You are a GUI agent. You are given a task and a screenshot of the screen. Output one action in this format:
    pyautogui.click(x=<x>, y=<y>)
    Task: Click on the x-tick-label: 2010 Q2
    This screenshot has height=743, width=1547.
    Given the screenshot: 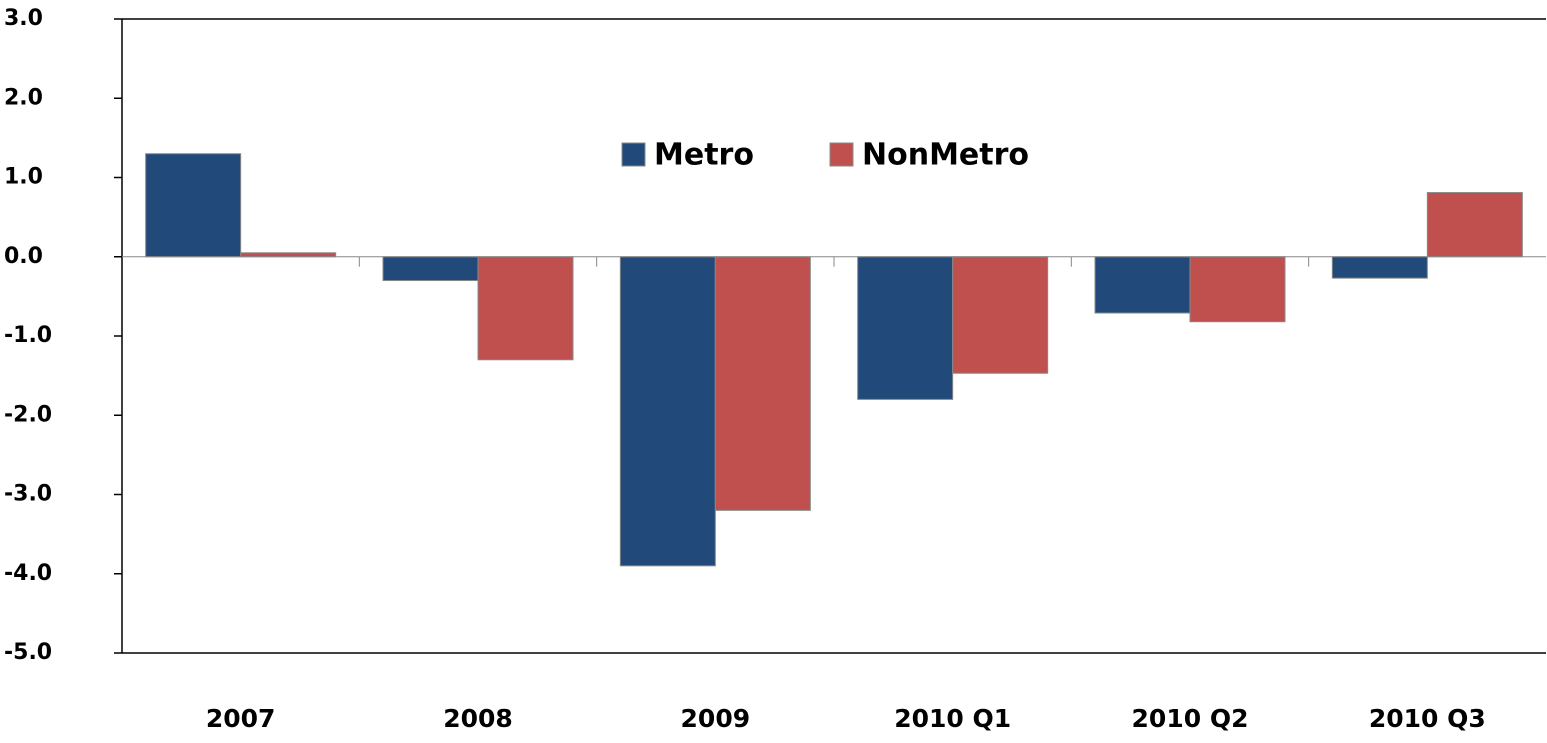 What is the action you would take?
    pyautogui.click(x=1190, y=718)
    